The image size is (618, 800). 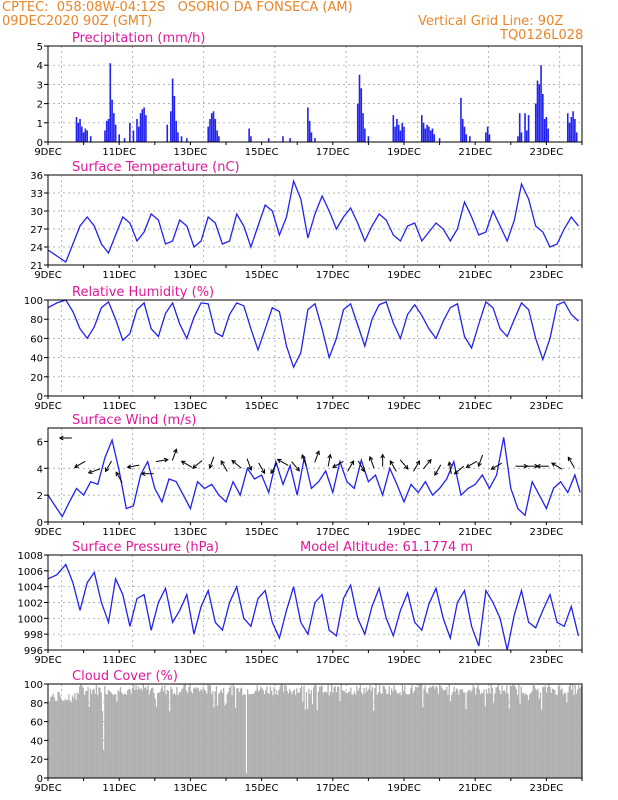 What do you see at coordinates (262, 406) in the screenshot?
I see `x-date-label: 15DEC` at bounding box center [262, 406].